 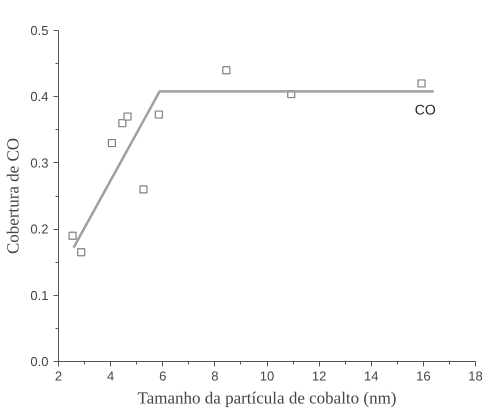 What do you see at coordinates (39, 96) in the screenshot?
I see `y-tick-label: 0.4` at bounding box center [39, 96].